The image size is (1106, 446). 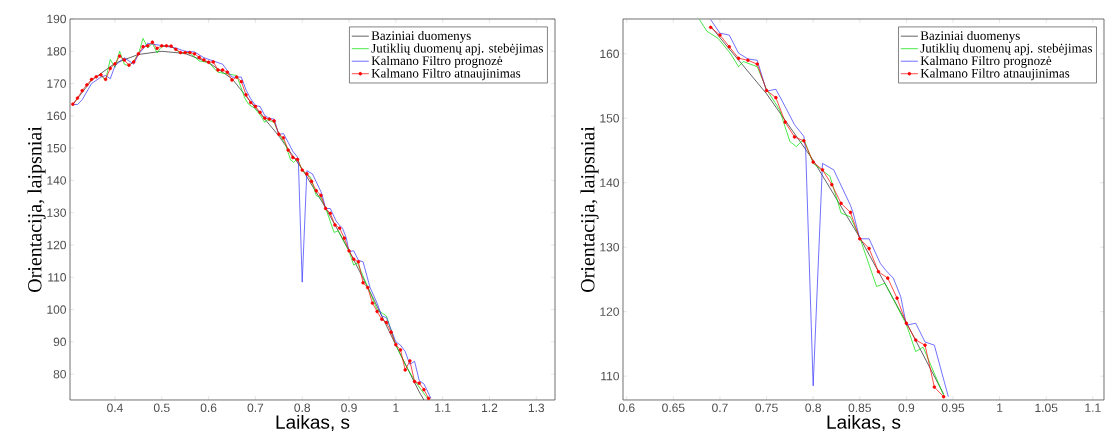 I want to click on x-tick-label: 1.2, so click(x=490, y=407).